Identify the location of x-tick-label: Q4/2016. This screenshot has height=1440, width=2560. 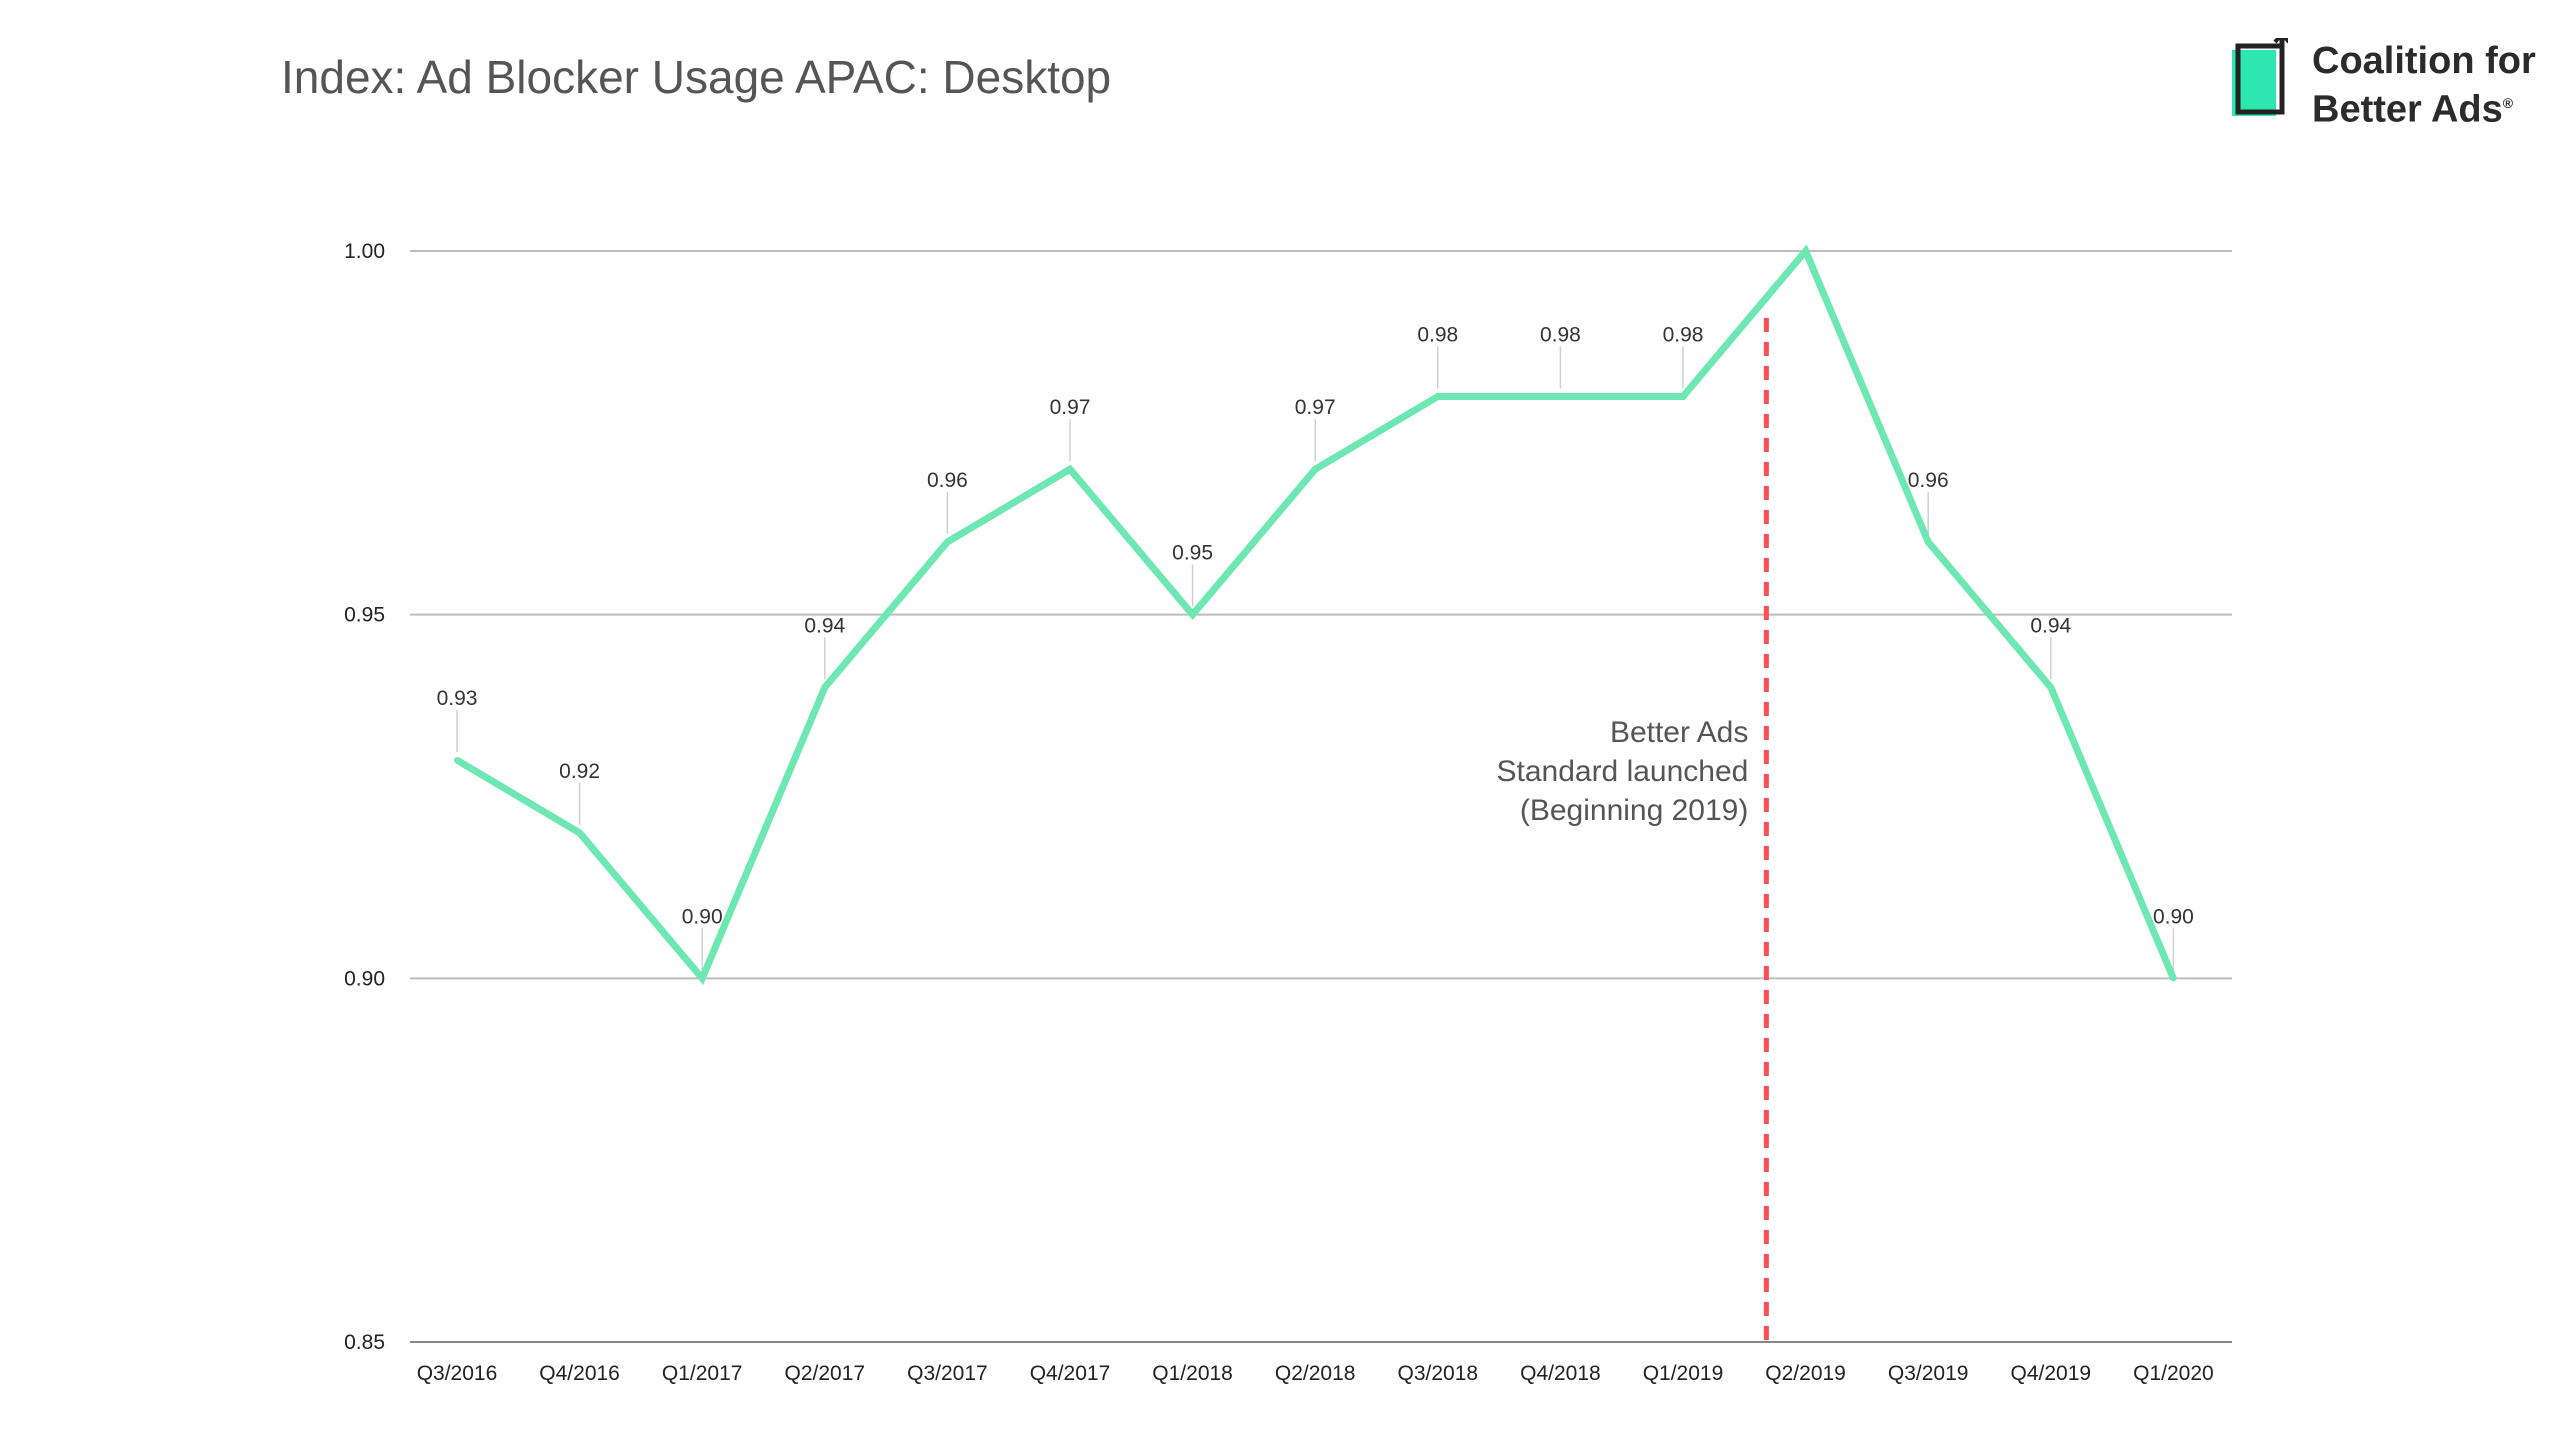
(579, 1373).